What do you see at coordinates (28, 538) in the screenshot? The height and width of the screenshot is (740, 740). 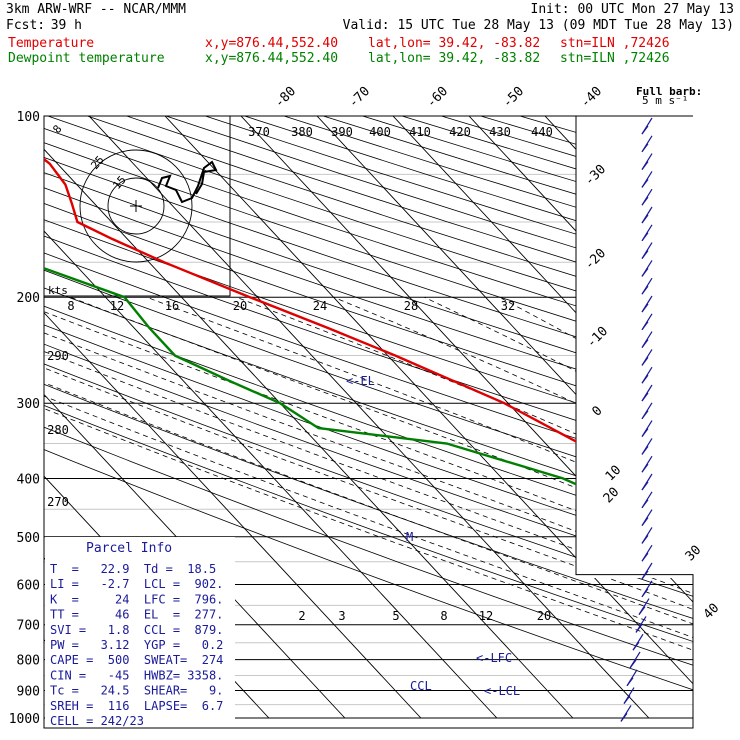 I see `pressure-tick-label: 500` at bounding box center [28, 538].